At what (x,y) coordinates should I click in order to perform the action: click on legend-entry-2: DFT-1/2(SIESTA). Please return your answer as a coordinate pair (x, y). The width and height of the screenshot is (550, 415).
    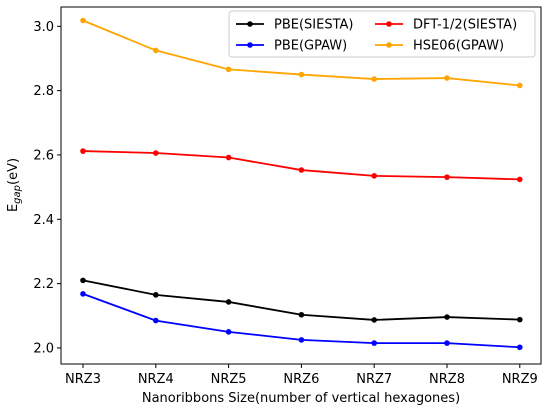
    Looking at the image, I should click on (446, 25).